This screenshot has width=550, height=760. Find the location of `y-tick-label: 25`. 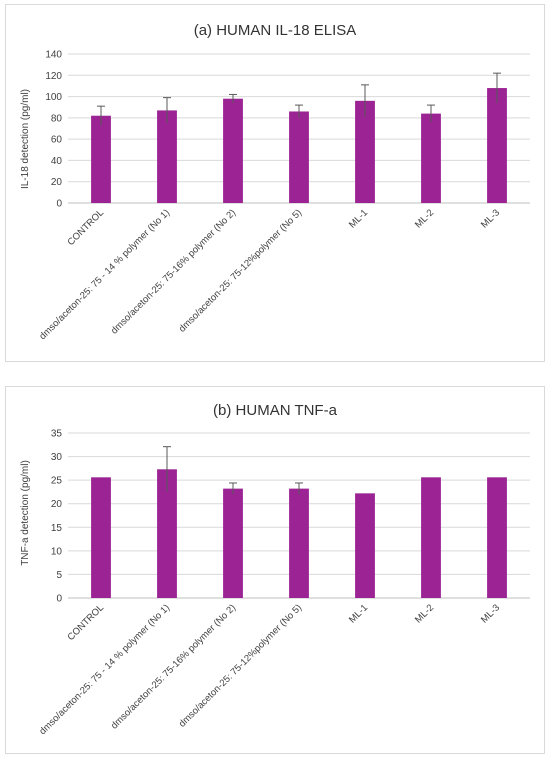

y-tick-label: 25 is located at coordinates (57, 481).